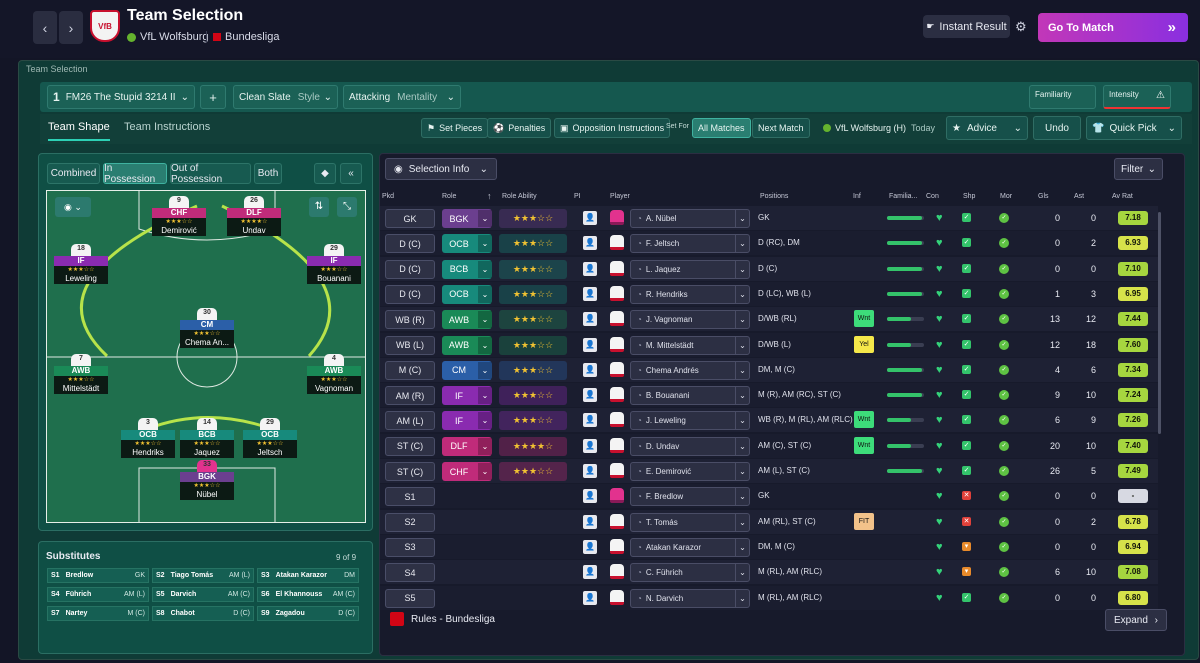 The height and width of the screenshot is (663, 1200). What do you see at coordinates (690, 396) in the screenshot?
I see `player-selector: ◔ B. Bouanani ⌄` at bounding box center [690, 396].